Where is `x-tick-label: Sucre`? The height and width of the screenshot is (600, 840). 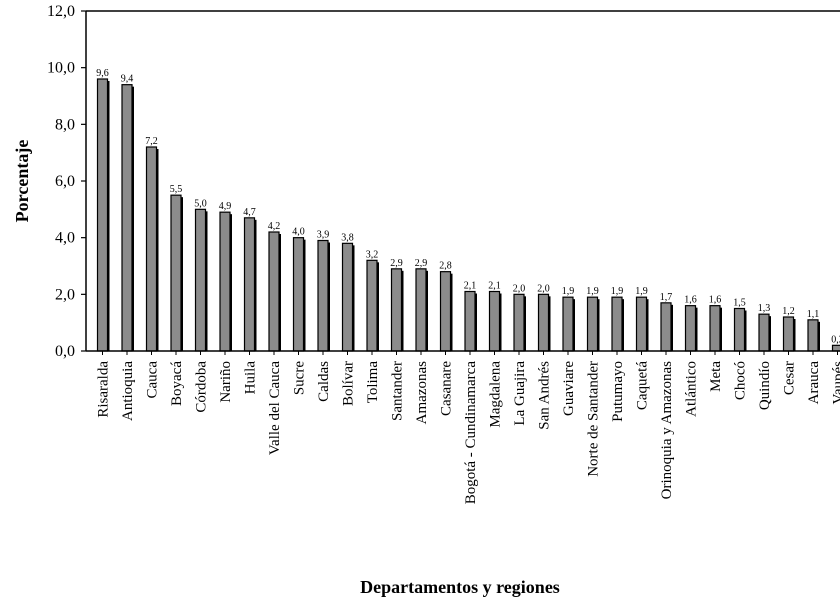 x-tick-label: Sucre is located at coordinates (300, 378).